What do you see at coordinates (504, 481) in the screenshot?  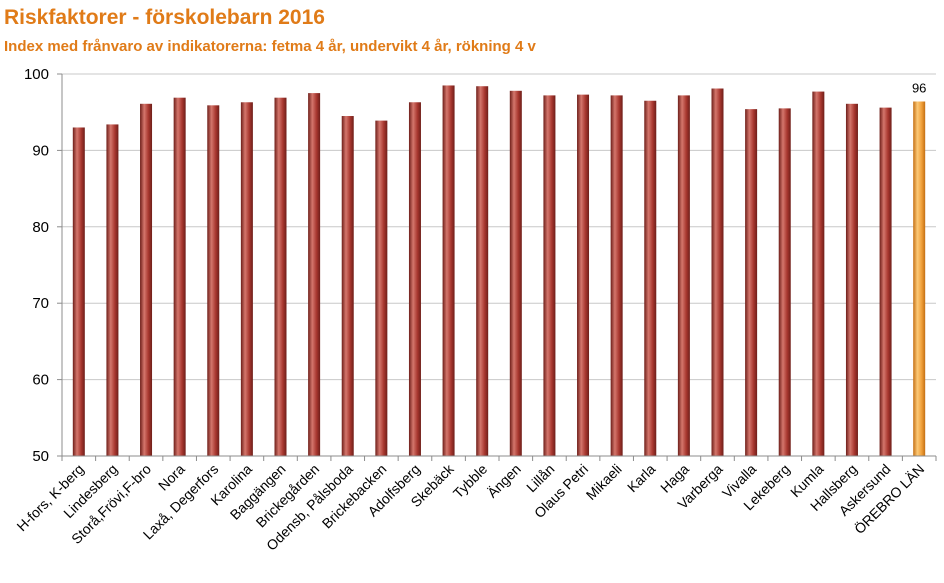 I see `category-label: Ängen` at bounding box center [504, 481].